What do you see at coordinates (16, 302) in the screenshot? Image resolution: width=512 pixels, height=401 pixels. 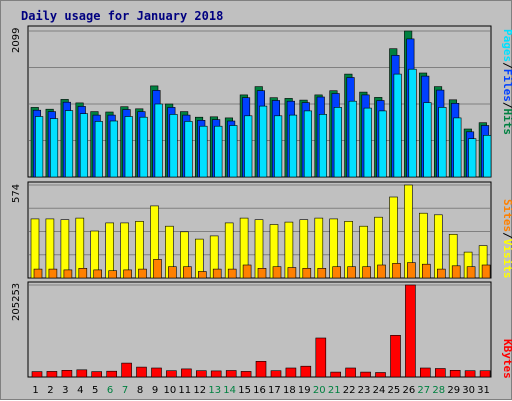 I see `kbytes-max-label: 205253` at bounding box center [16, 302].